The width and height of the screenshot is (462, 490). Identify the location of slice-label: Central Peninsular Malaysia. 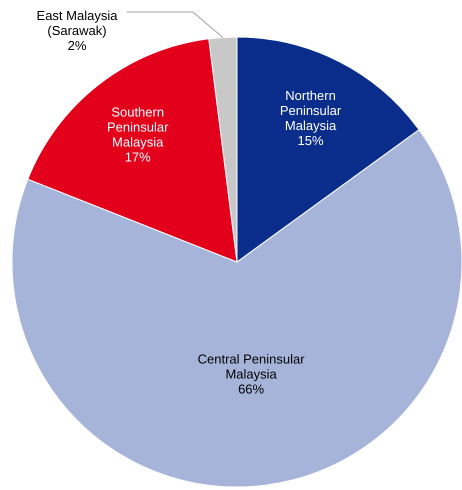
(252, 367).